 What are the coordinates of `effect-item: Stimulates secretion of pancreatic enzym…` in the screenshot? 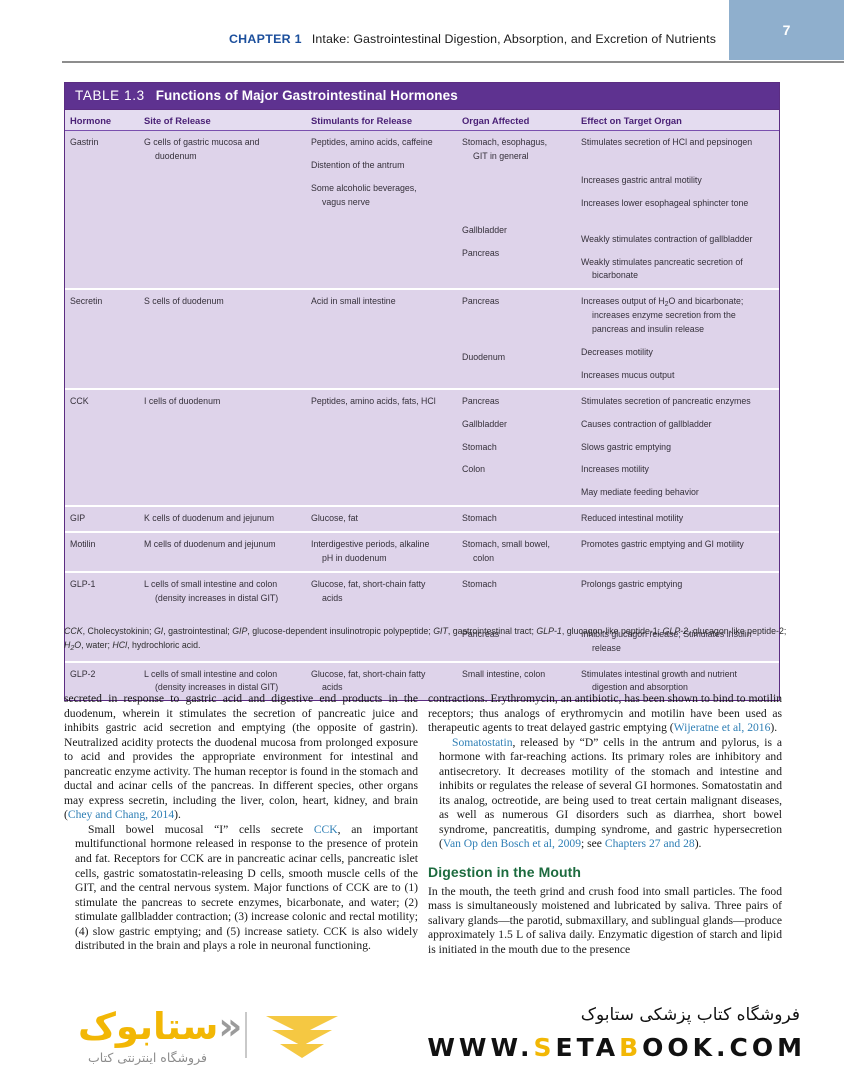 It's located at (666, 400).